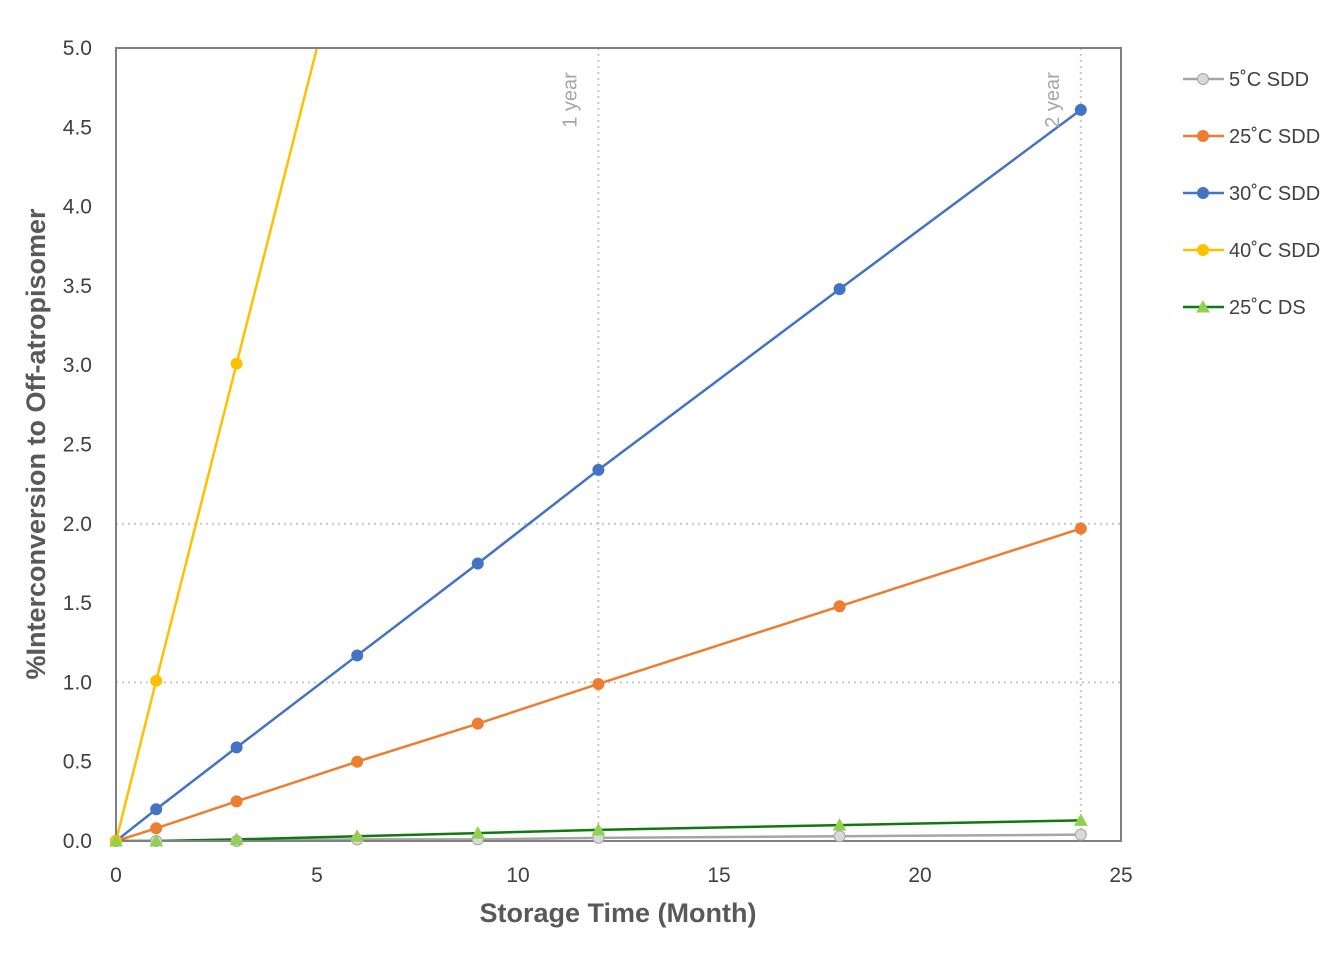 This screenshot has height=953, width=1338. I want to click on y-tick-label: 3.5, so click(77, 286).